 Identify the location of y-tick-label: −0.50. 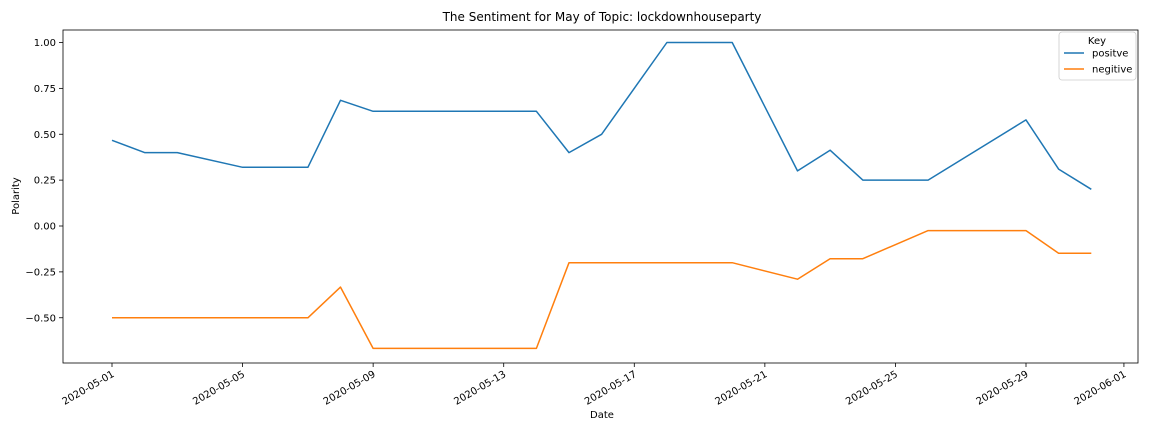
(40, 318).